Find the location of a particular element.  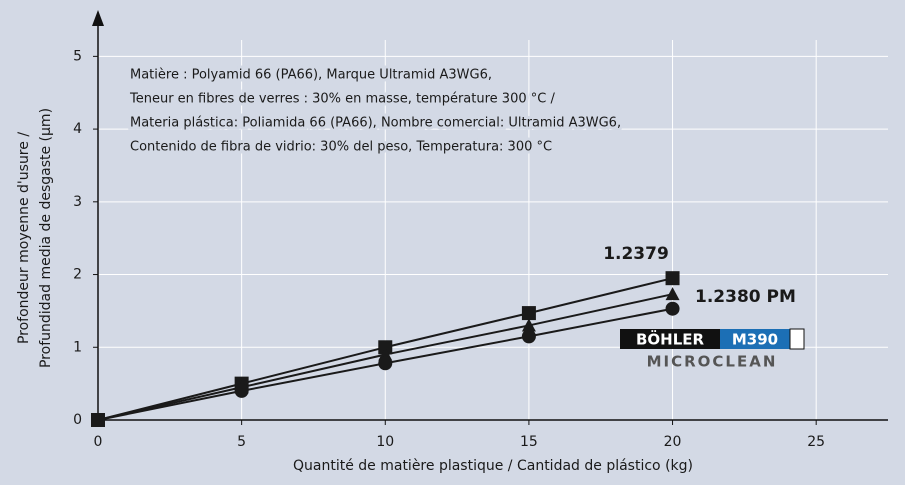

logo-end-box is located at coordinates (797, 339).